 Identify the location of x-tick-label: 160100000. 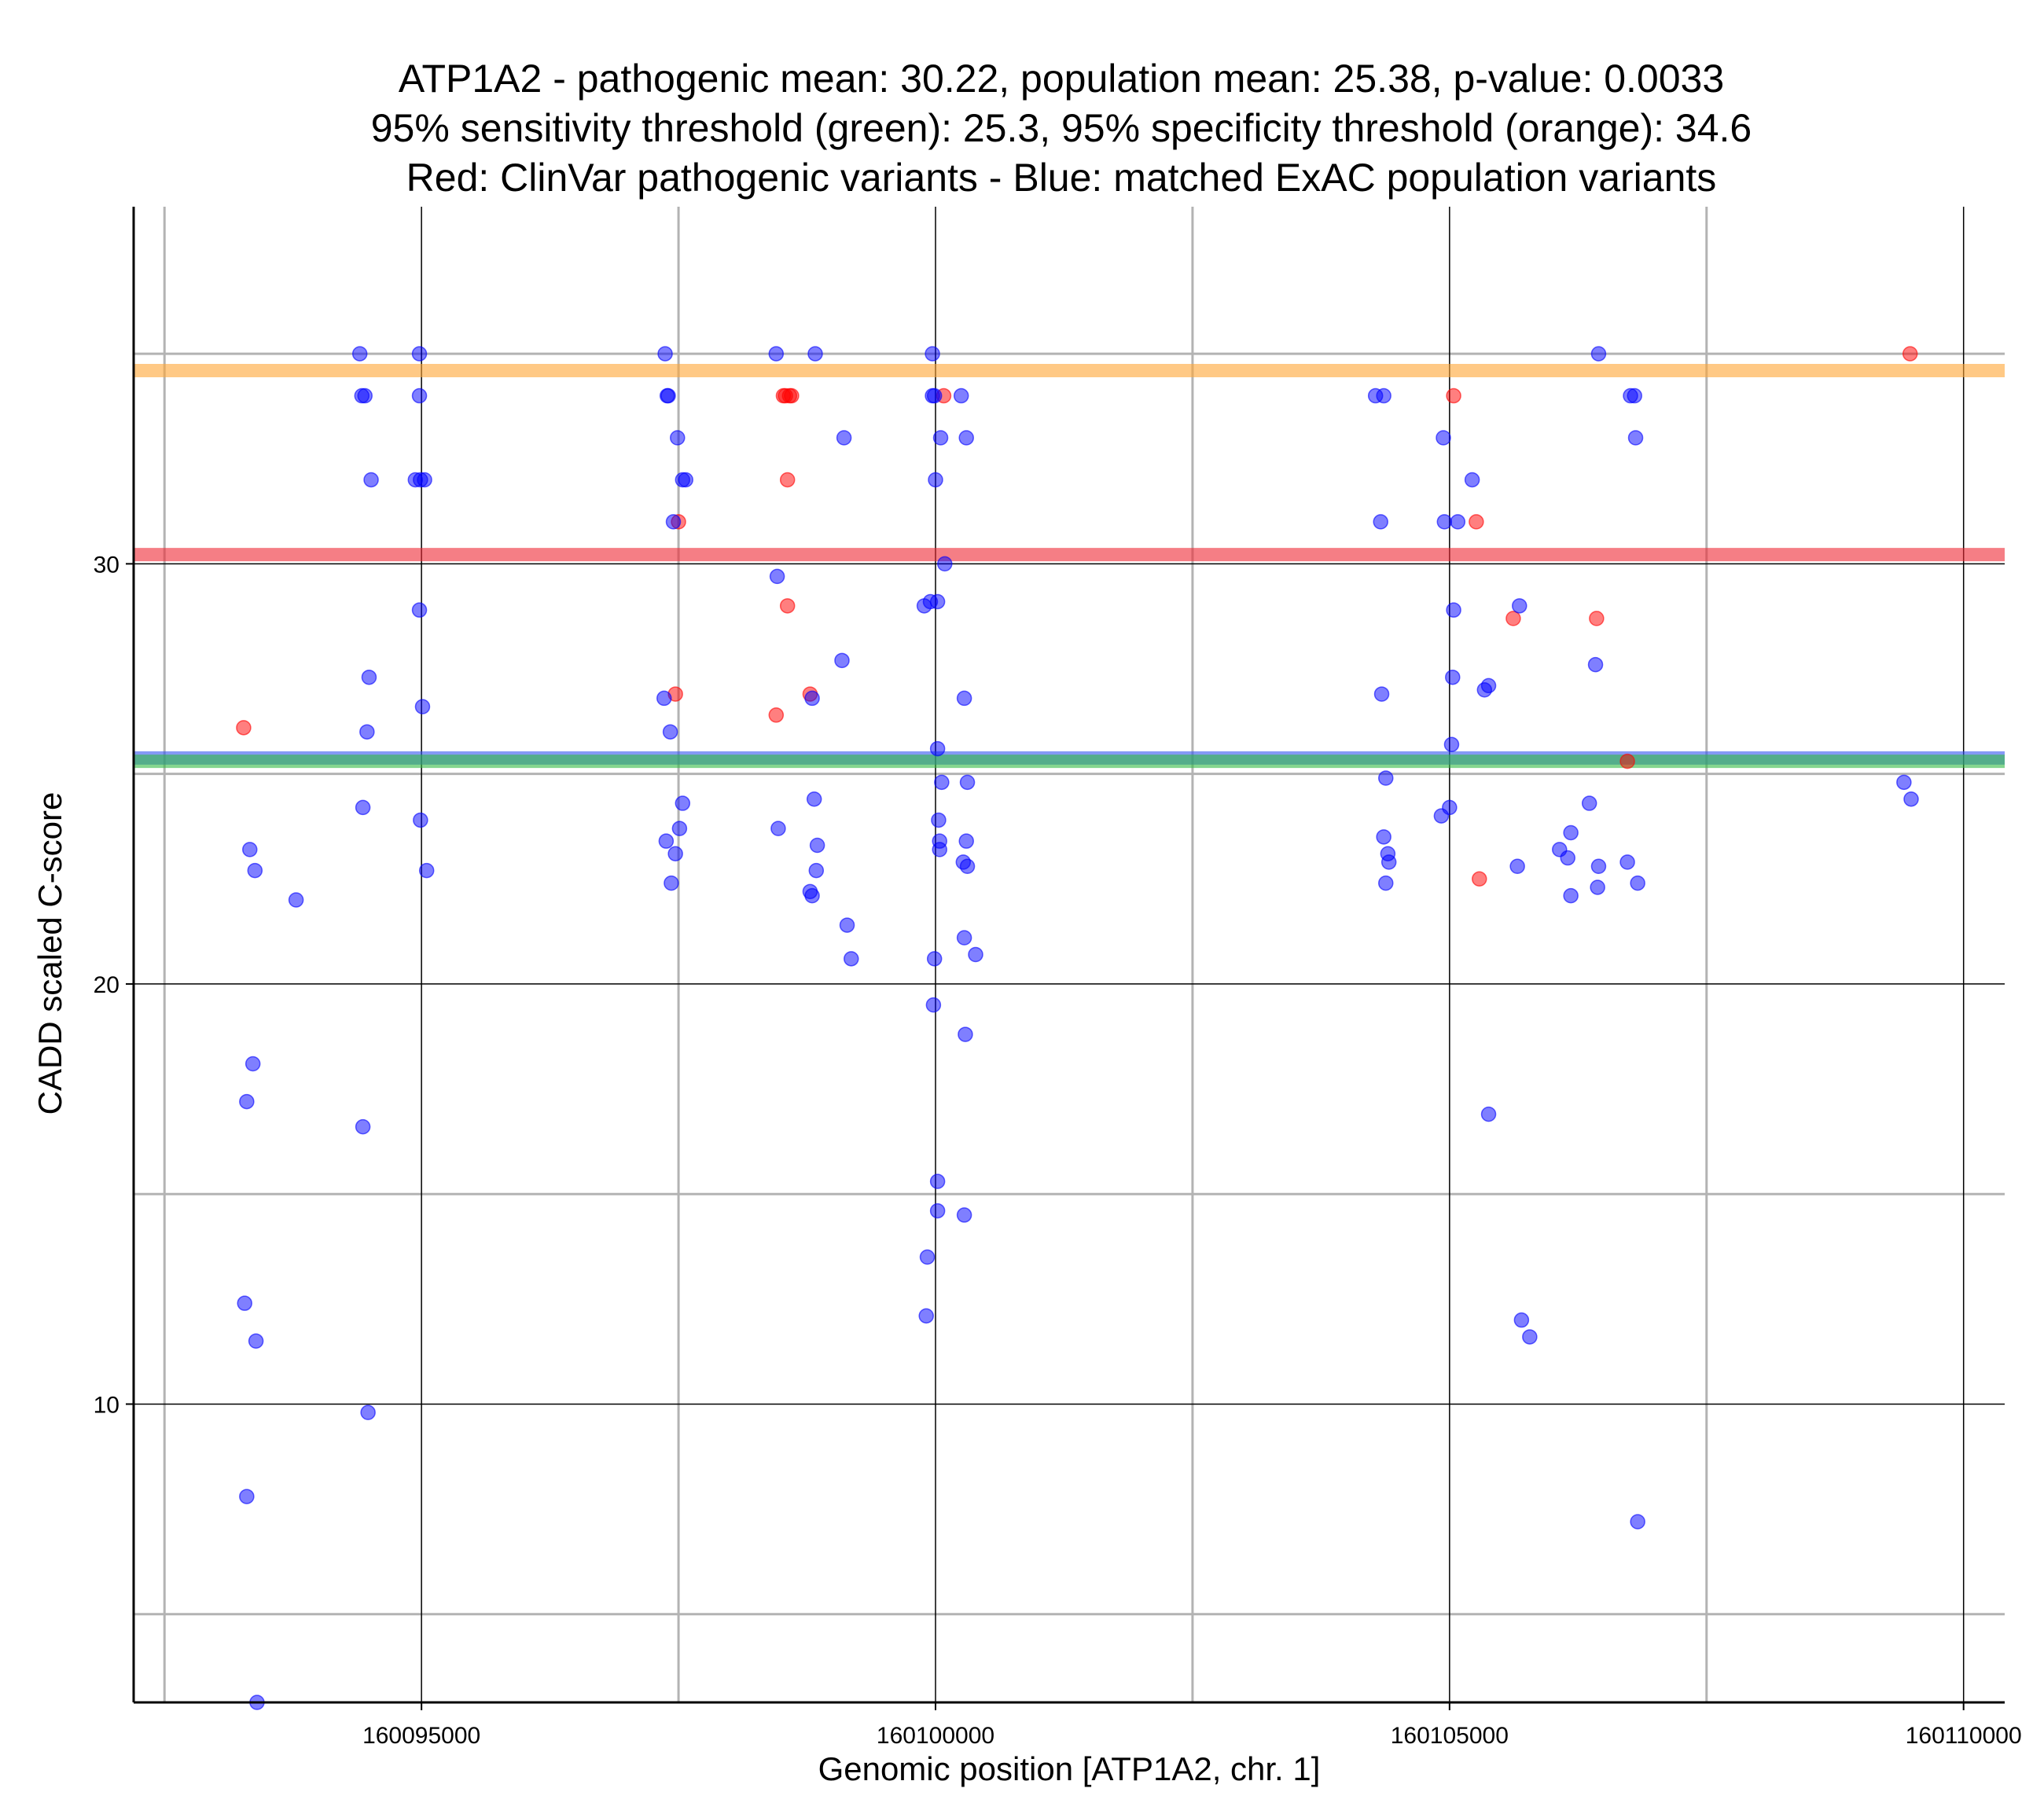
(935, 1736).